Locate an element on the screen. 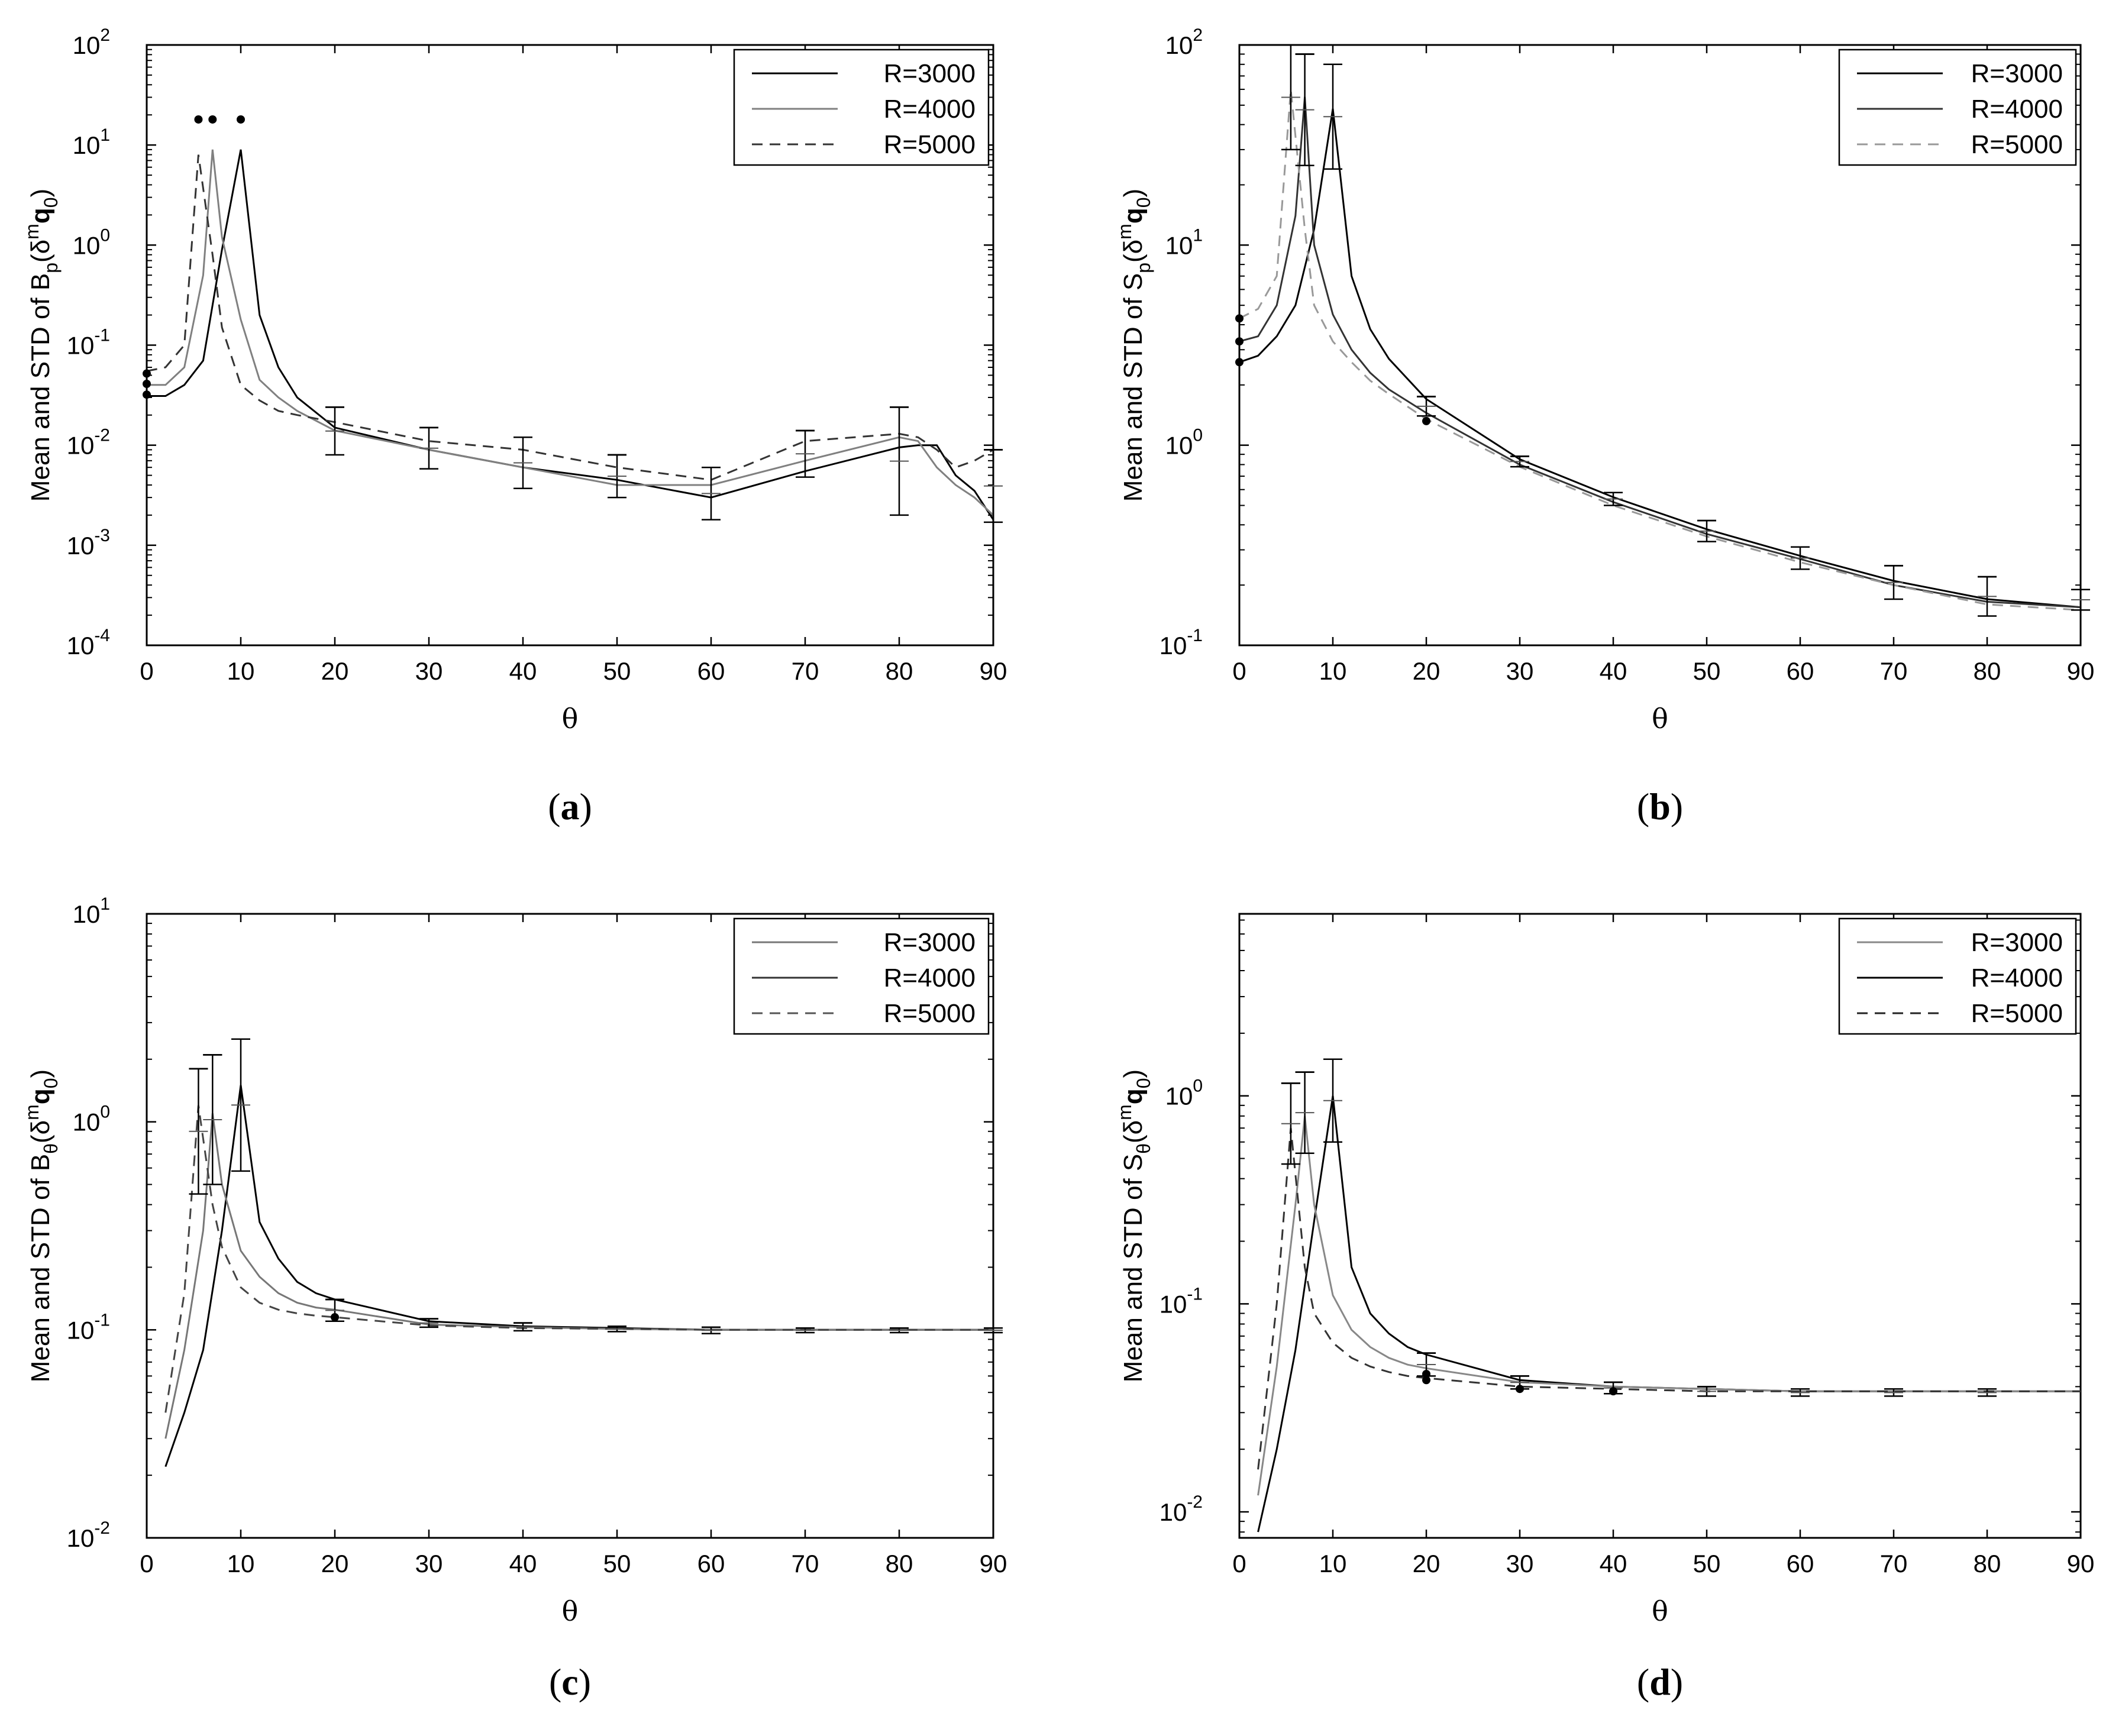 This screenshot has width=2109, height=1736. chart-d-y-tick-exp: -2 is located at coordinates (1195, 1502).